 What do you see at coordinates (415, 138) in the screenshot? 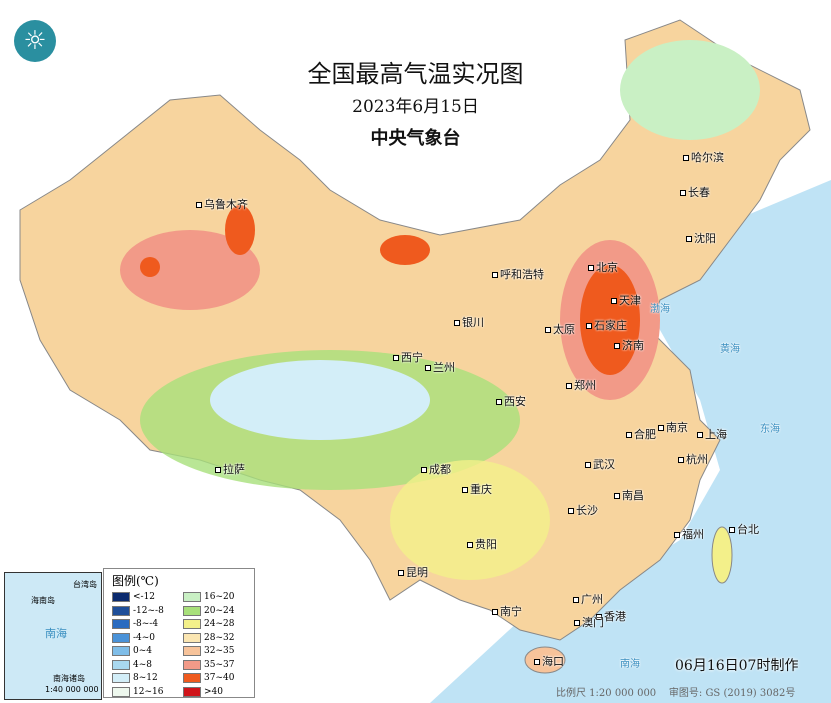
I see `agency-name: 中央气象台` at bounding box center [415, 138].